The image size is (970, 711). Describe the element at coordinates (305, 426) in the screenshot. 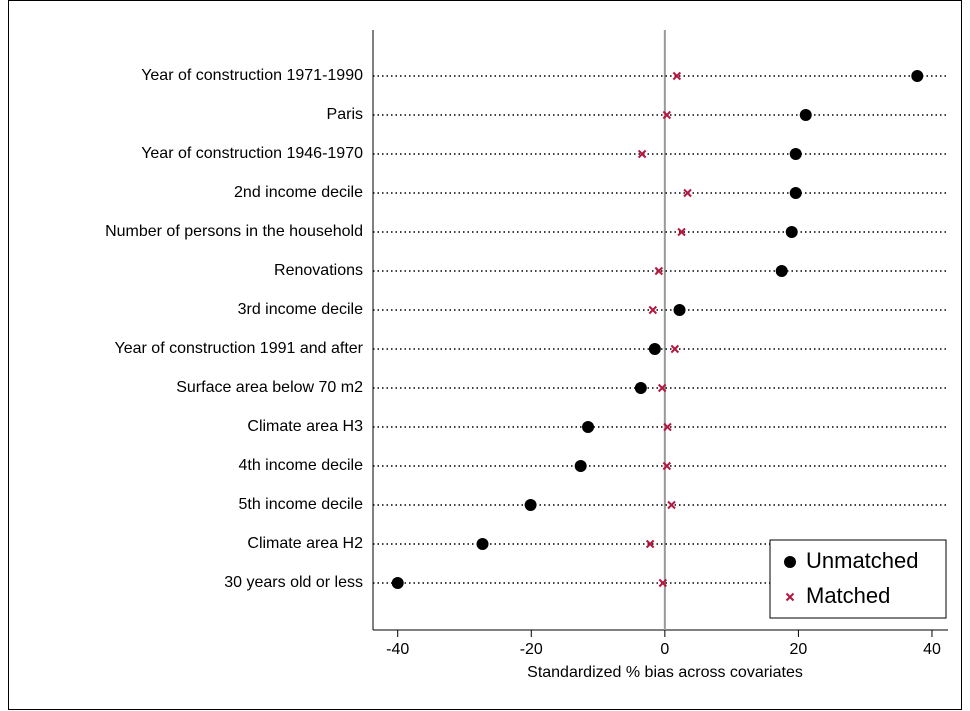

I see `y-tick-label: Climate area H3` at that location.